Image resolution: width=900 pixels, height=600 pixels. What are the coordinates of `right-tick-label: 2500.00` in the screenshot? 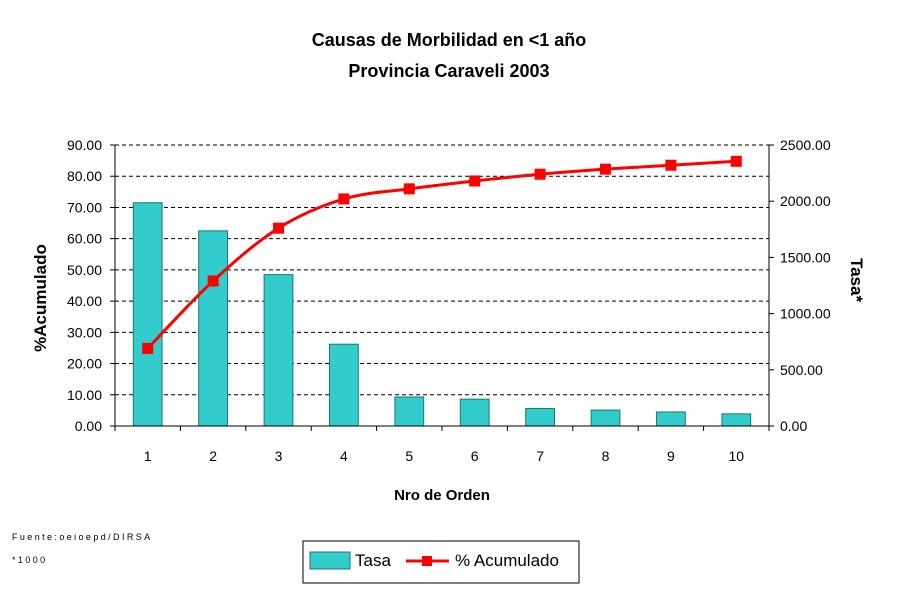 It's located at (805, 145).